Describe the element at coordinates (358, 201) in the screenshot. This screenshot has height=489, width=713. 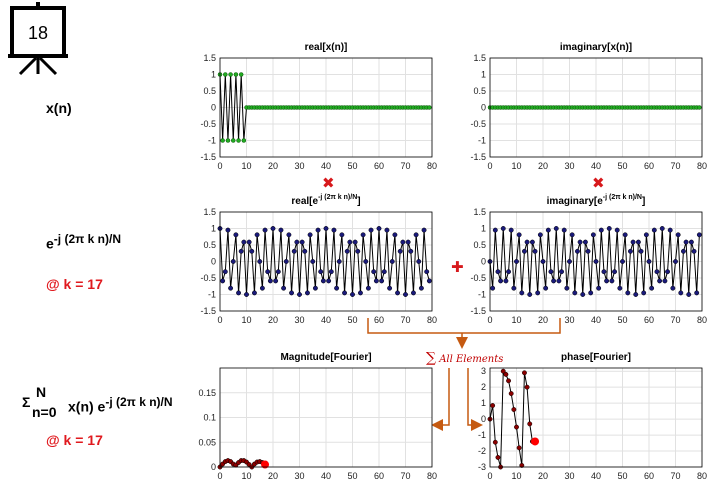
I see `chart-title-tail: ]` at that location.